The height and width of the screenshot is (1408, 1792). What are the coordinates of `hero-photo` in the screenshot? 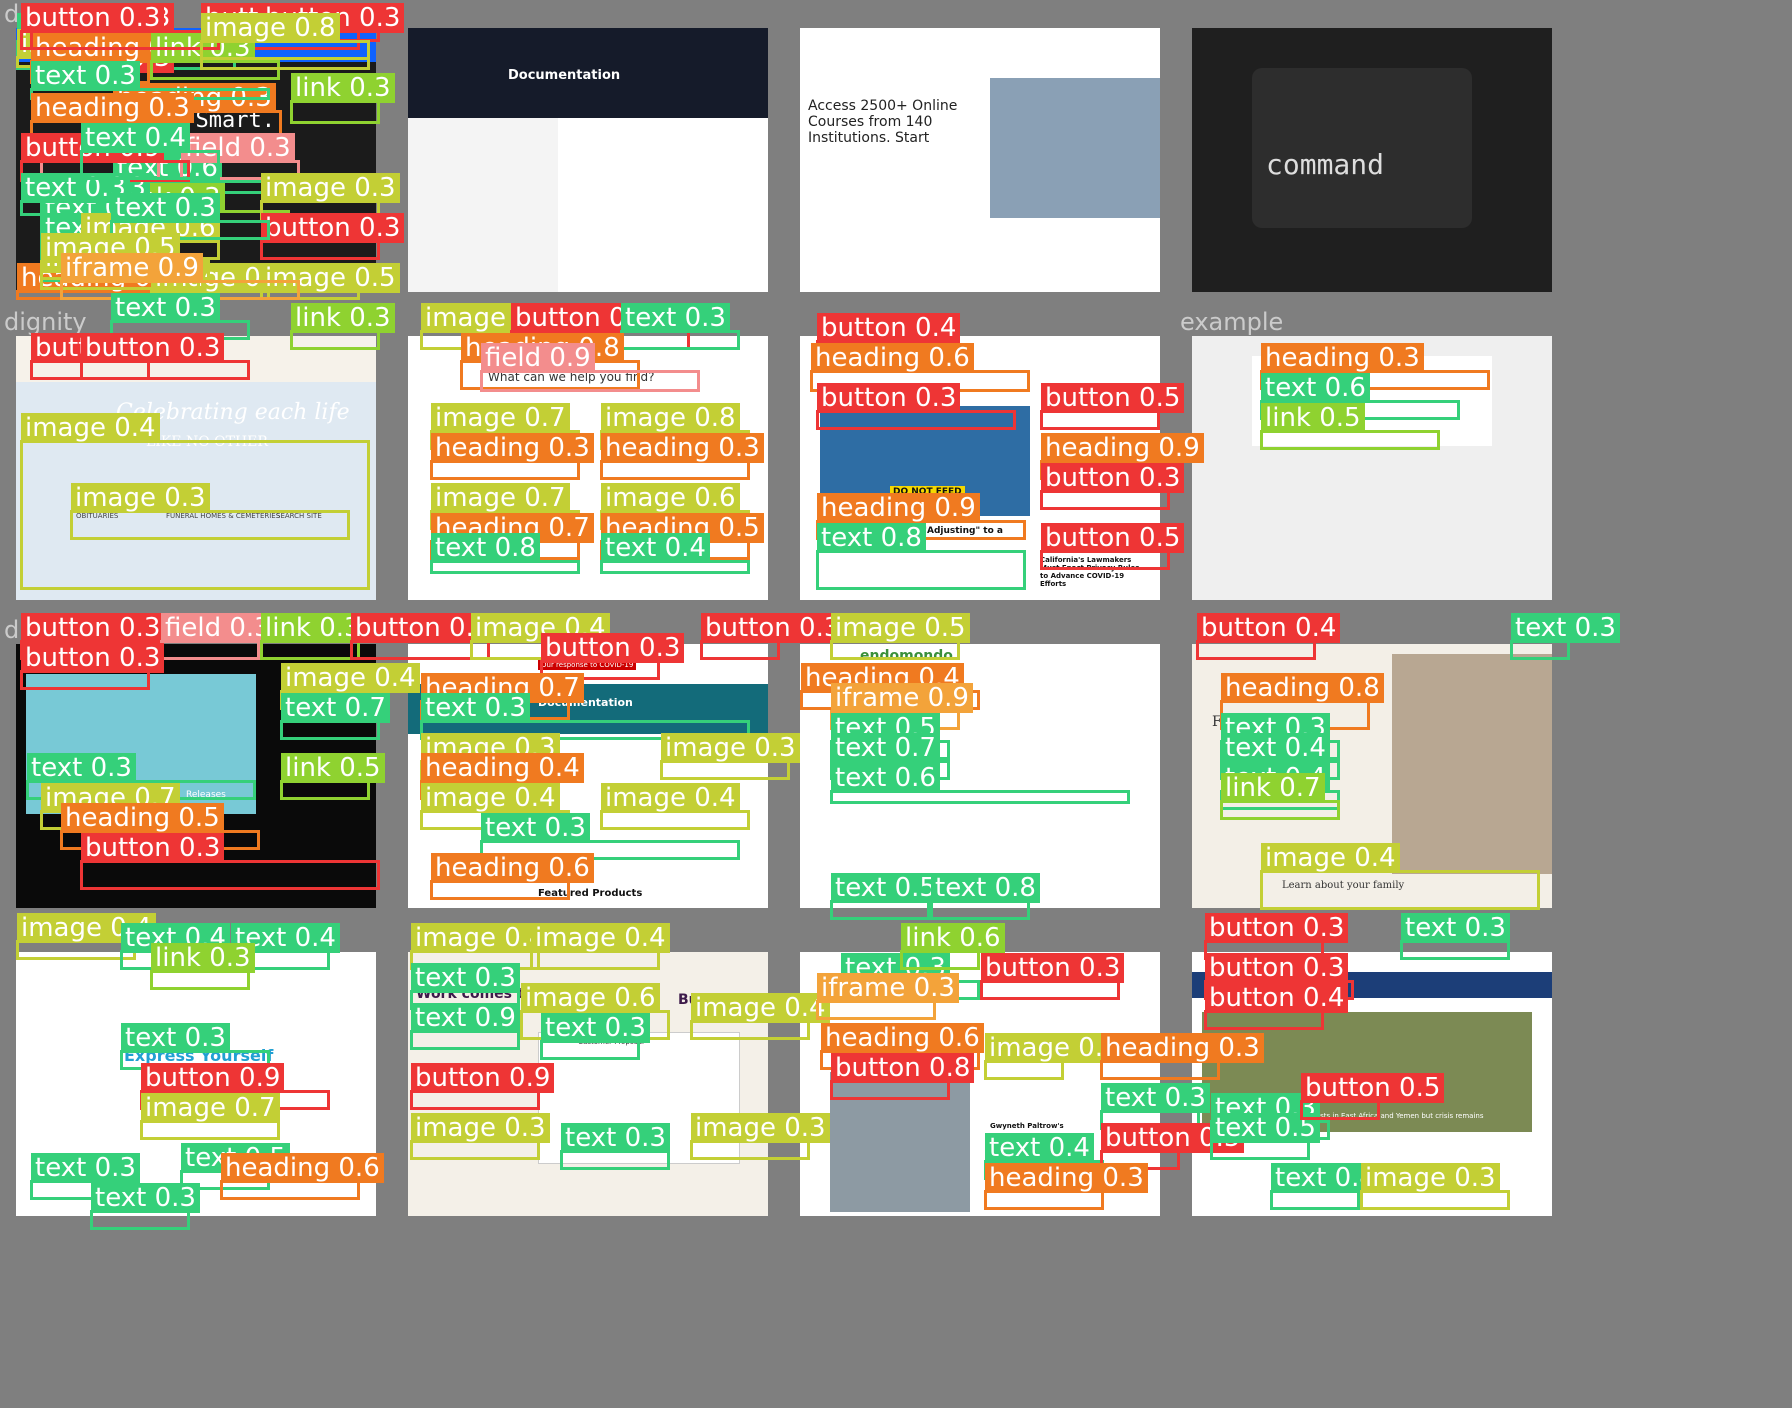 It's located at (1472, 764).